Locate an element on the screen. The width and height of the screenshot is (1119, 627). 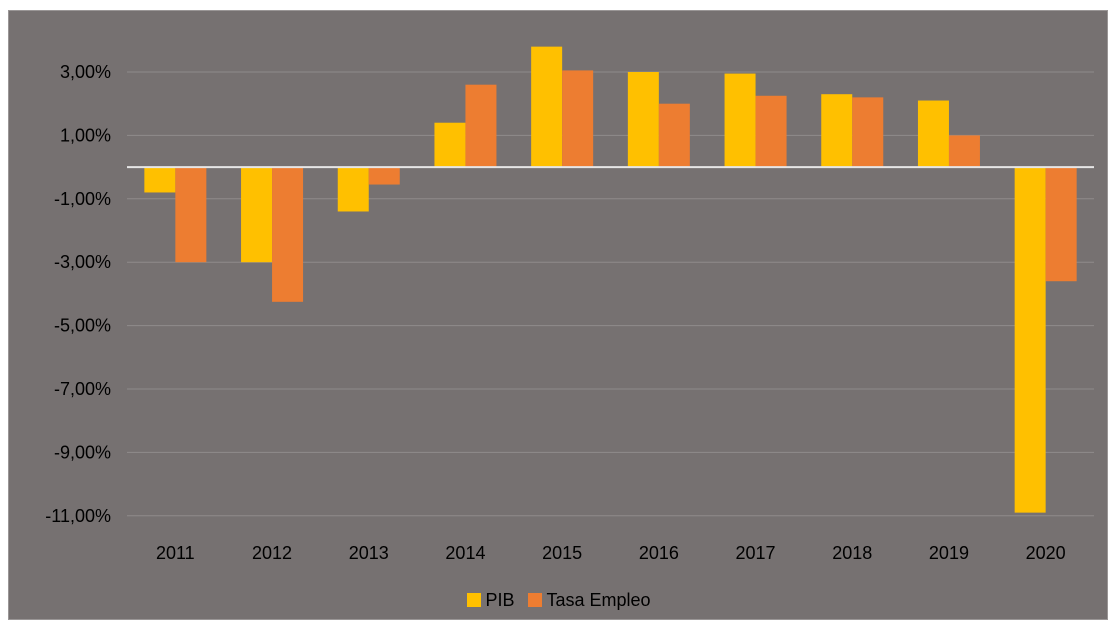
x-tick-label: 2014 is located at coordinates (465, 553).